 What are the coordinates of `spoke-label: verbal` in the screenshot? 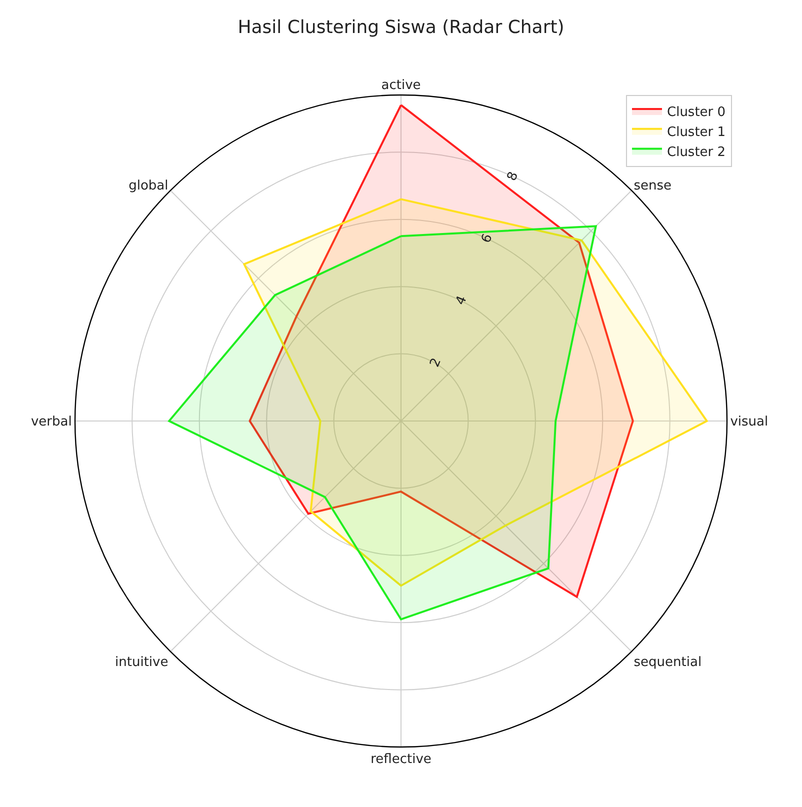 It's located at (51, 422).